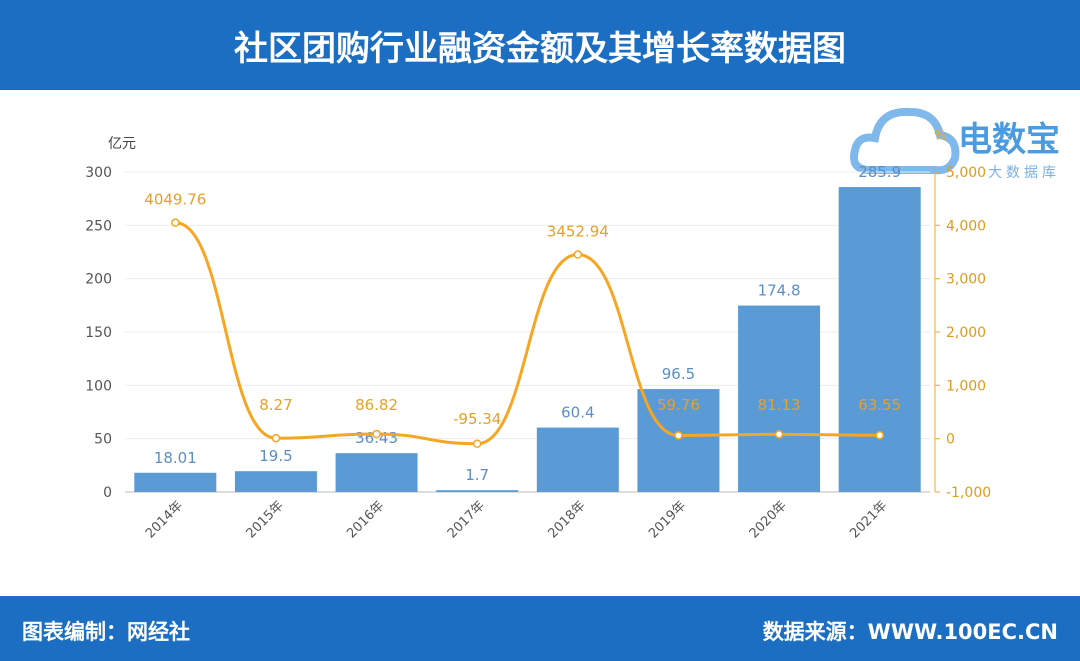  What do you see at coordinates (950, 440) in the screenshot?
I see `right-tick-label: 0` at bounding box center [950, 440].